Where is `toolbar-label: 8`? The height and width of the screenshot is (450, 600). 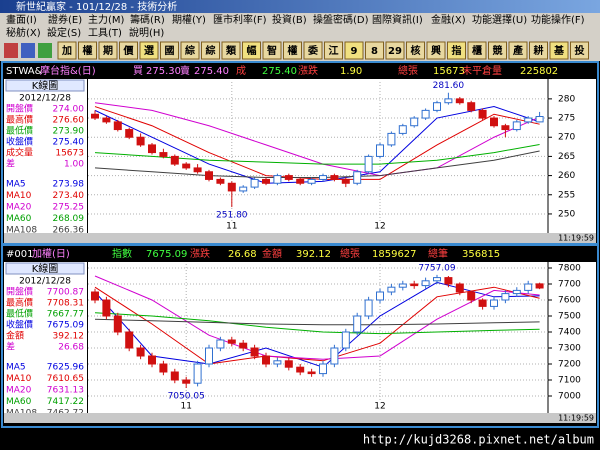
toolbar-label: 8 is located at coordinates (374, 51).